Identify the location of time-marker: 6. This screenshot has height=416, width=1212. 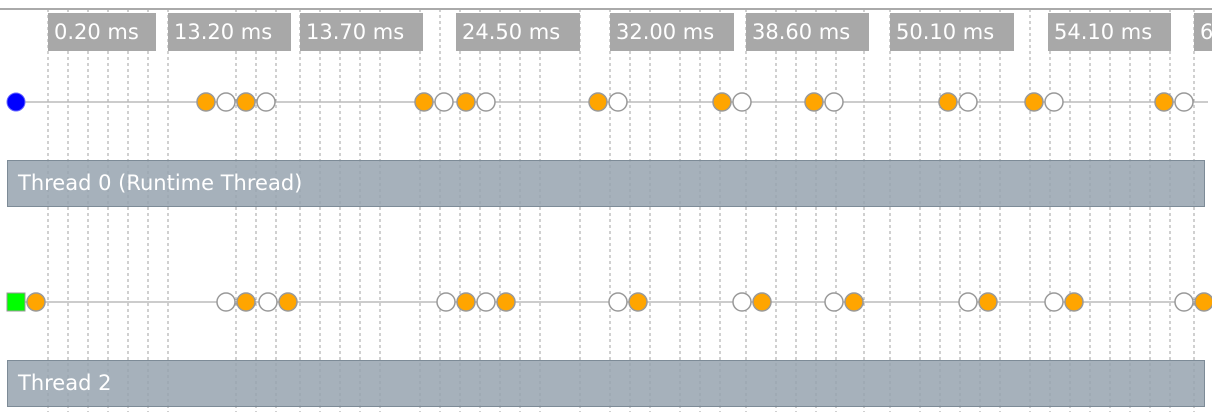
(1203, 32).